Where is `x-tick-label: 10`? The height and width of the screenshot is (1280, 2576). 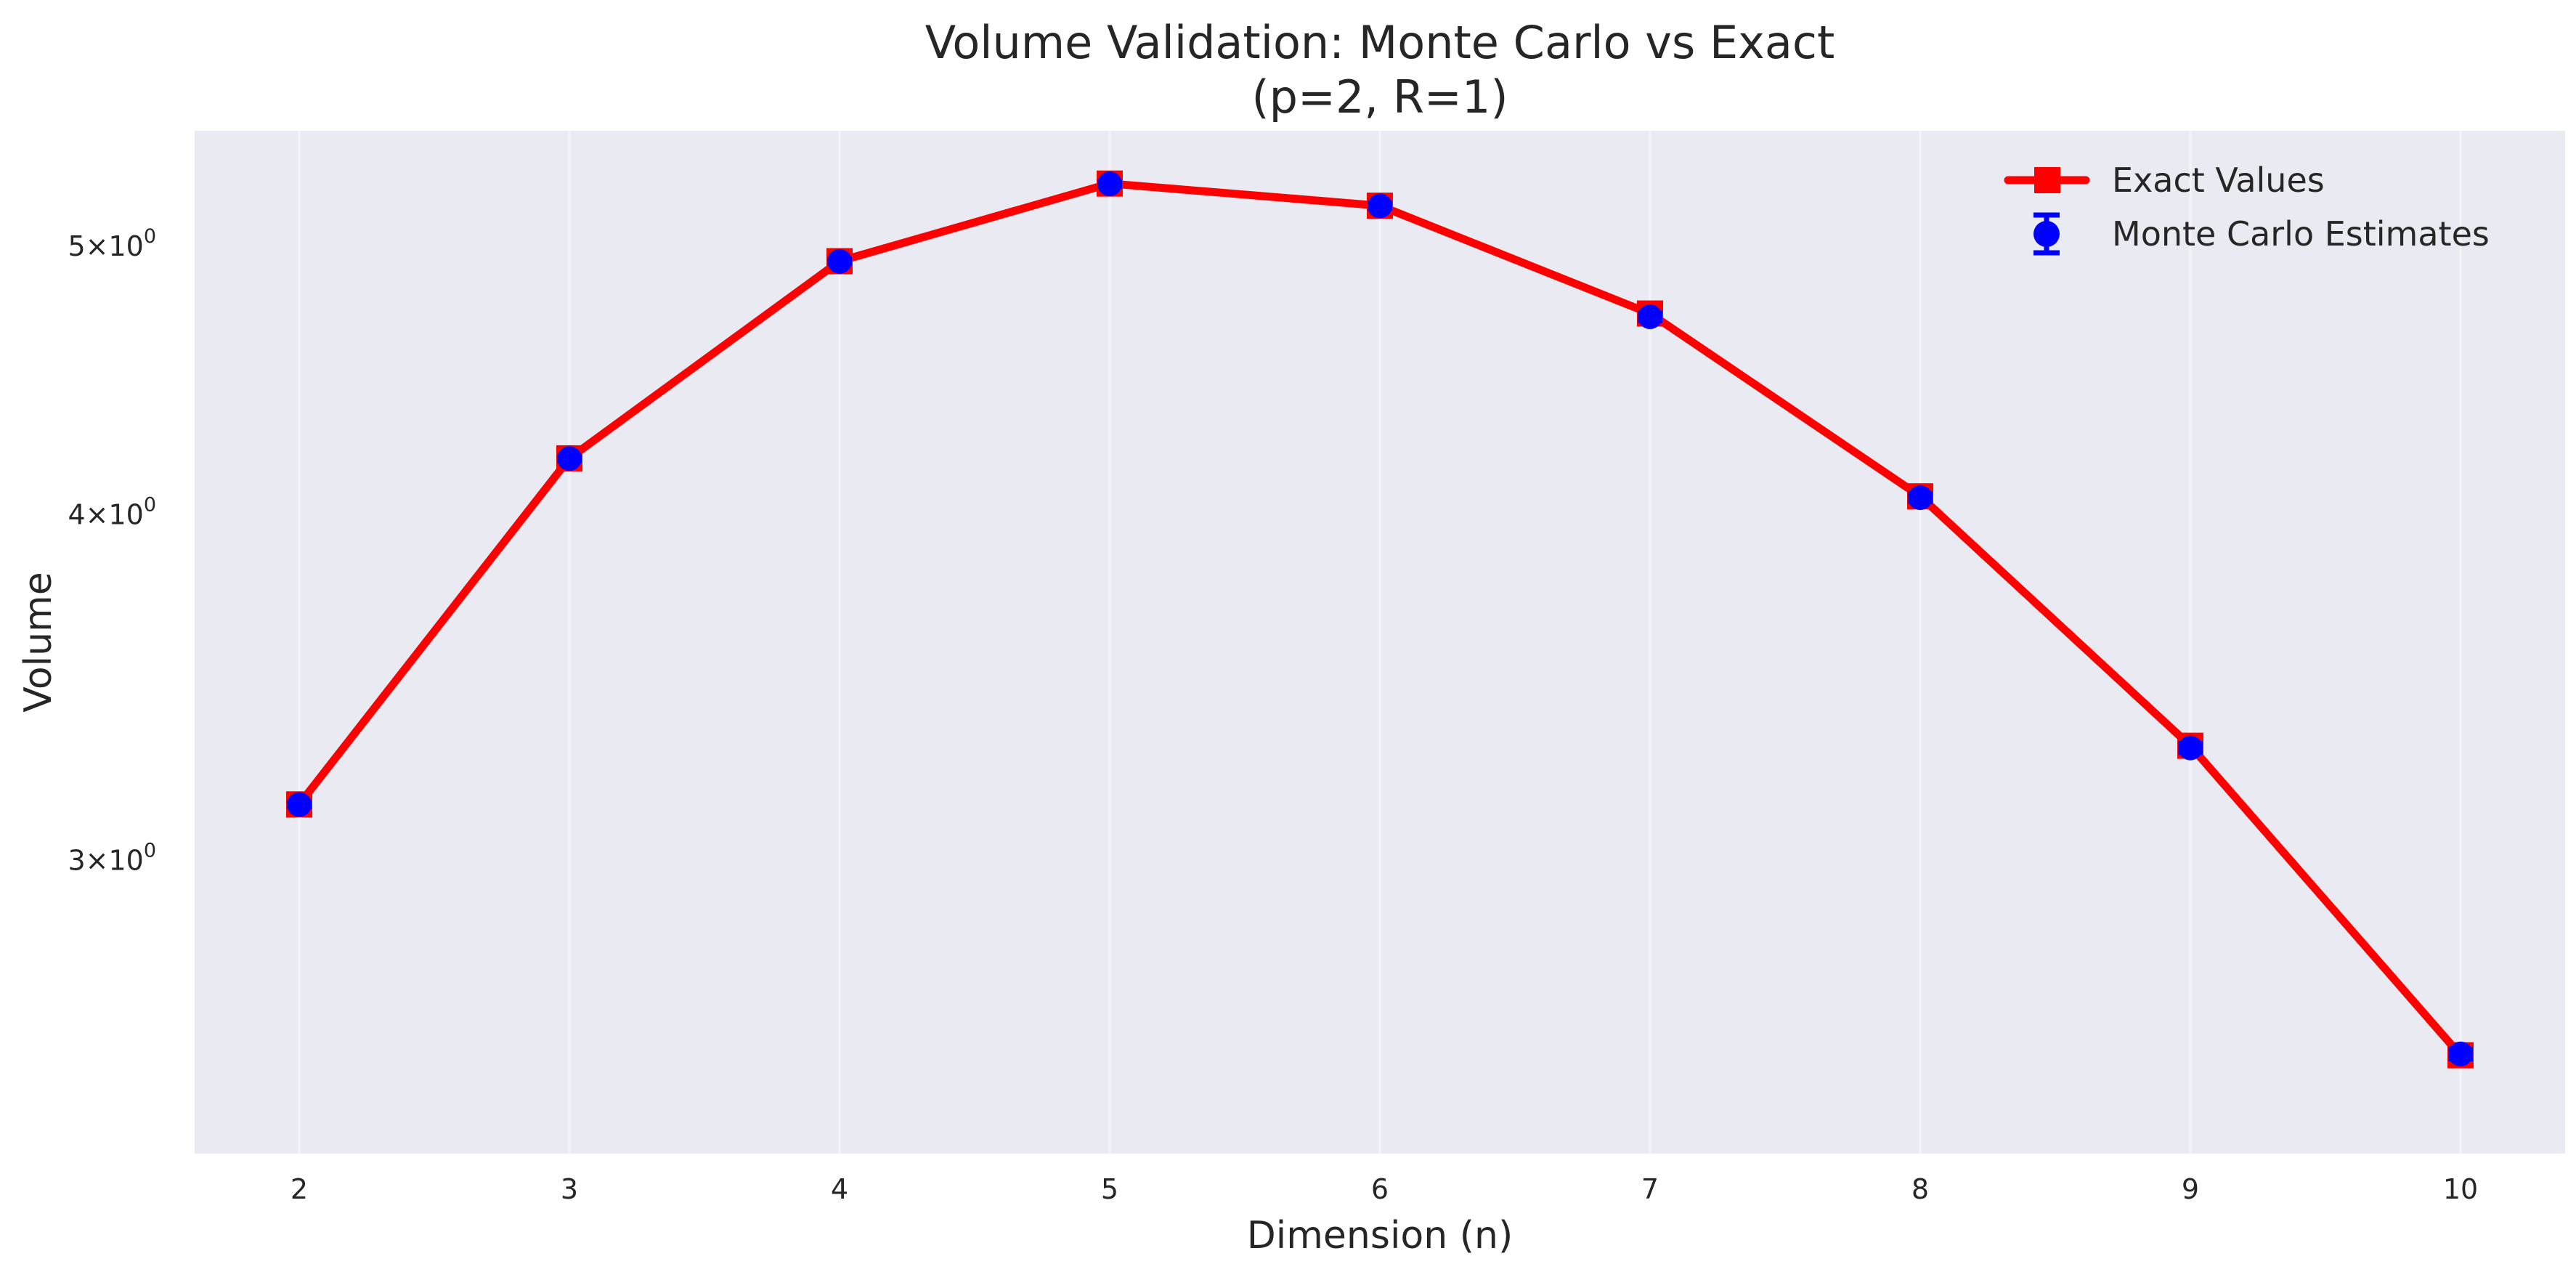
x-tick-label: 10 is located at coordinates (2460, 1189).